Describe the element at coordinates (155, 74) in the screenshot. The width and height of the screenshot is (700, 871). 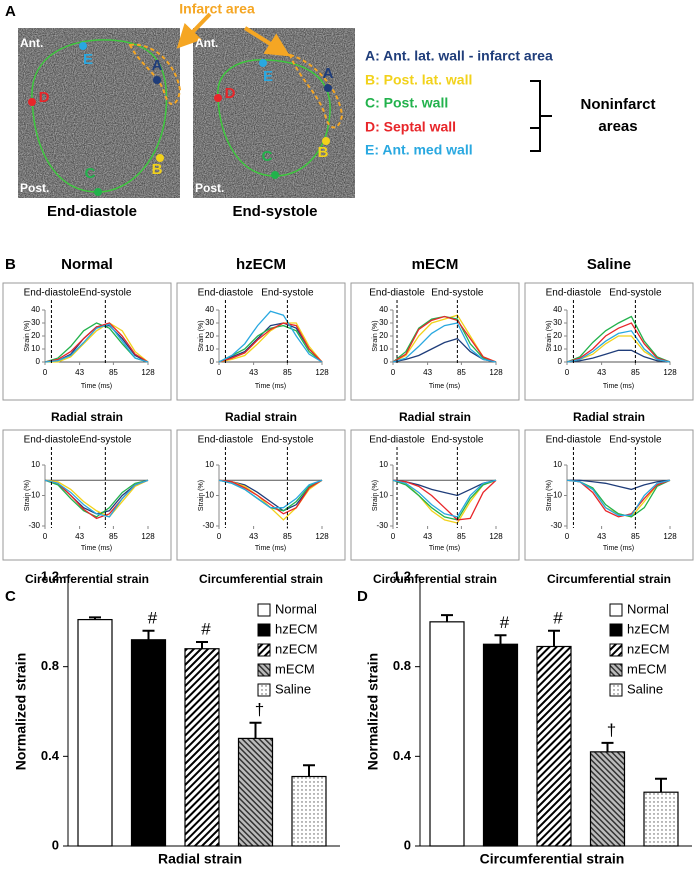
I see `infarct-outline` at that location.